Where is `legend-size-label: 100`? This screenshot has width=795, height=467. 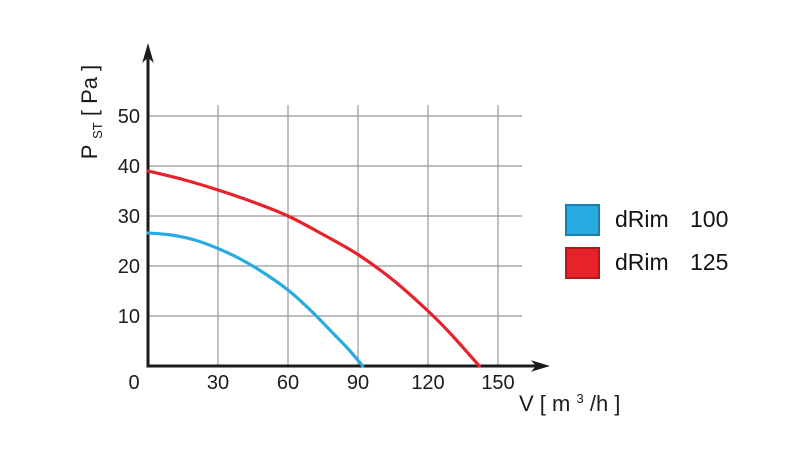
legend-size-label: 100 is located at coordinates (709, 219).